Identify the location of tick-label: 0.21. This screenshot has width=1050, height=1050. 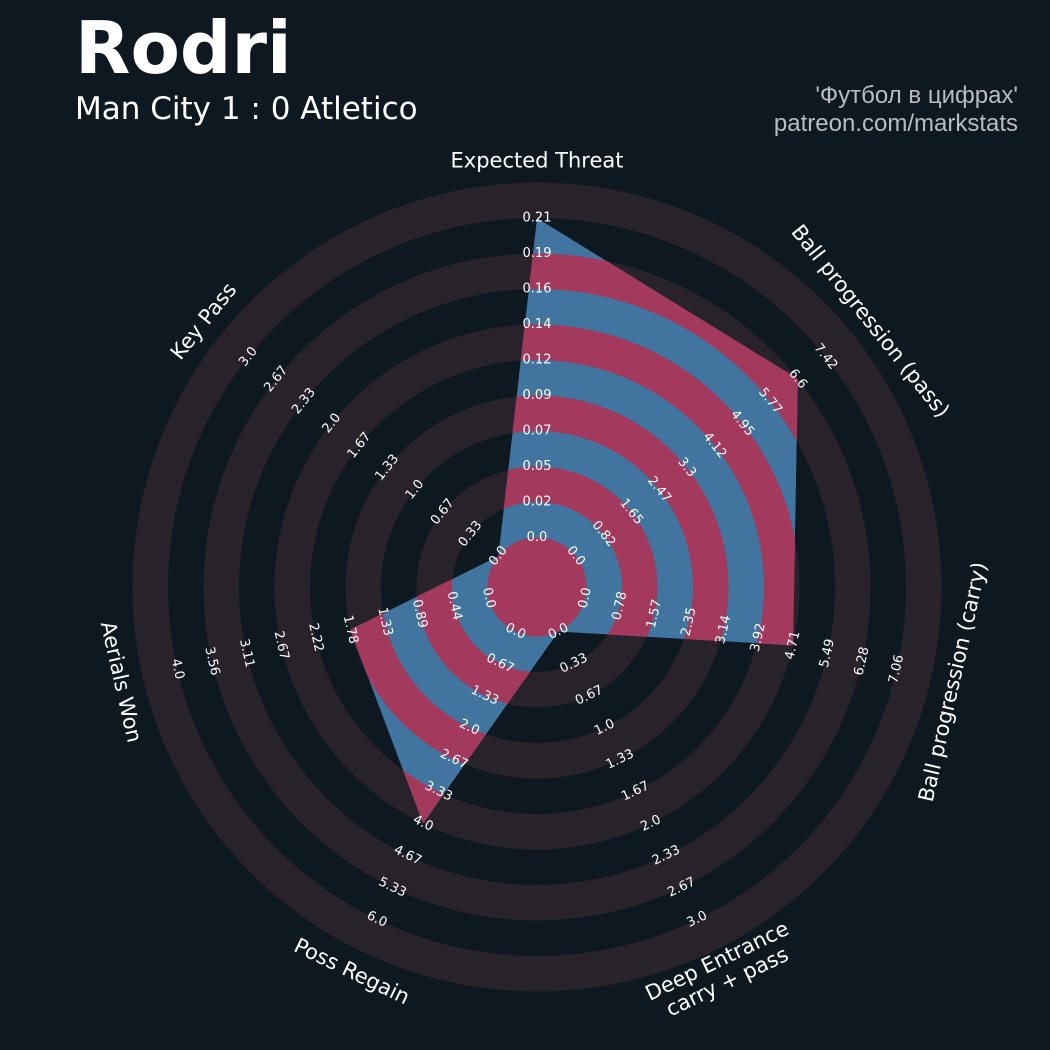
(537, 218).